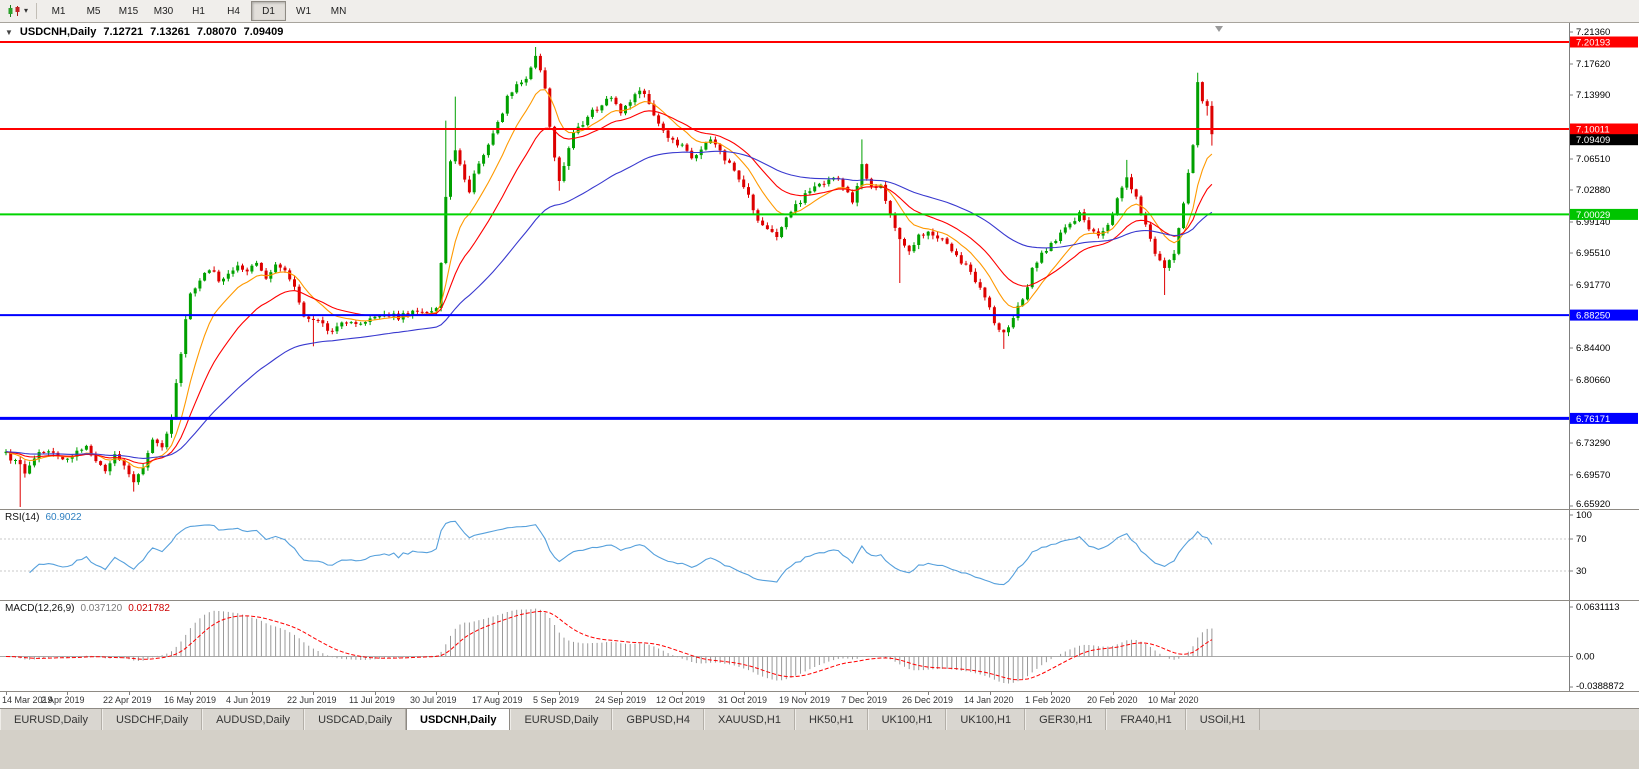 The height and width of the screenshot is (769, 1639). What do you see at coordinates (58, 11) in the screenshot?
I see `timeframe-button-m1: M1` at bounding box center [58, 11].